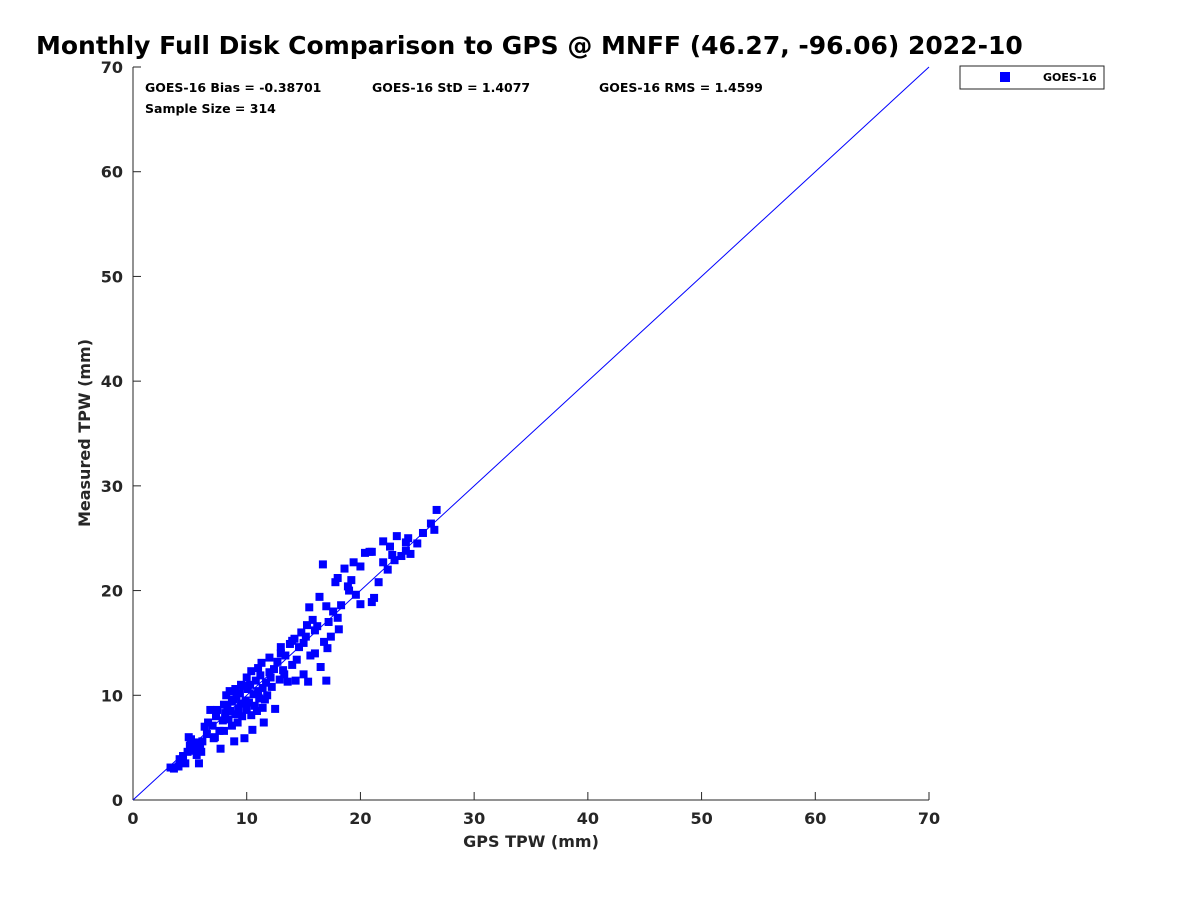  What do you see at coordinates (360, 818) in the screenshot?
I see `x-tick-label: 20` at bounding box center [360, 818].